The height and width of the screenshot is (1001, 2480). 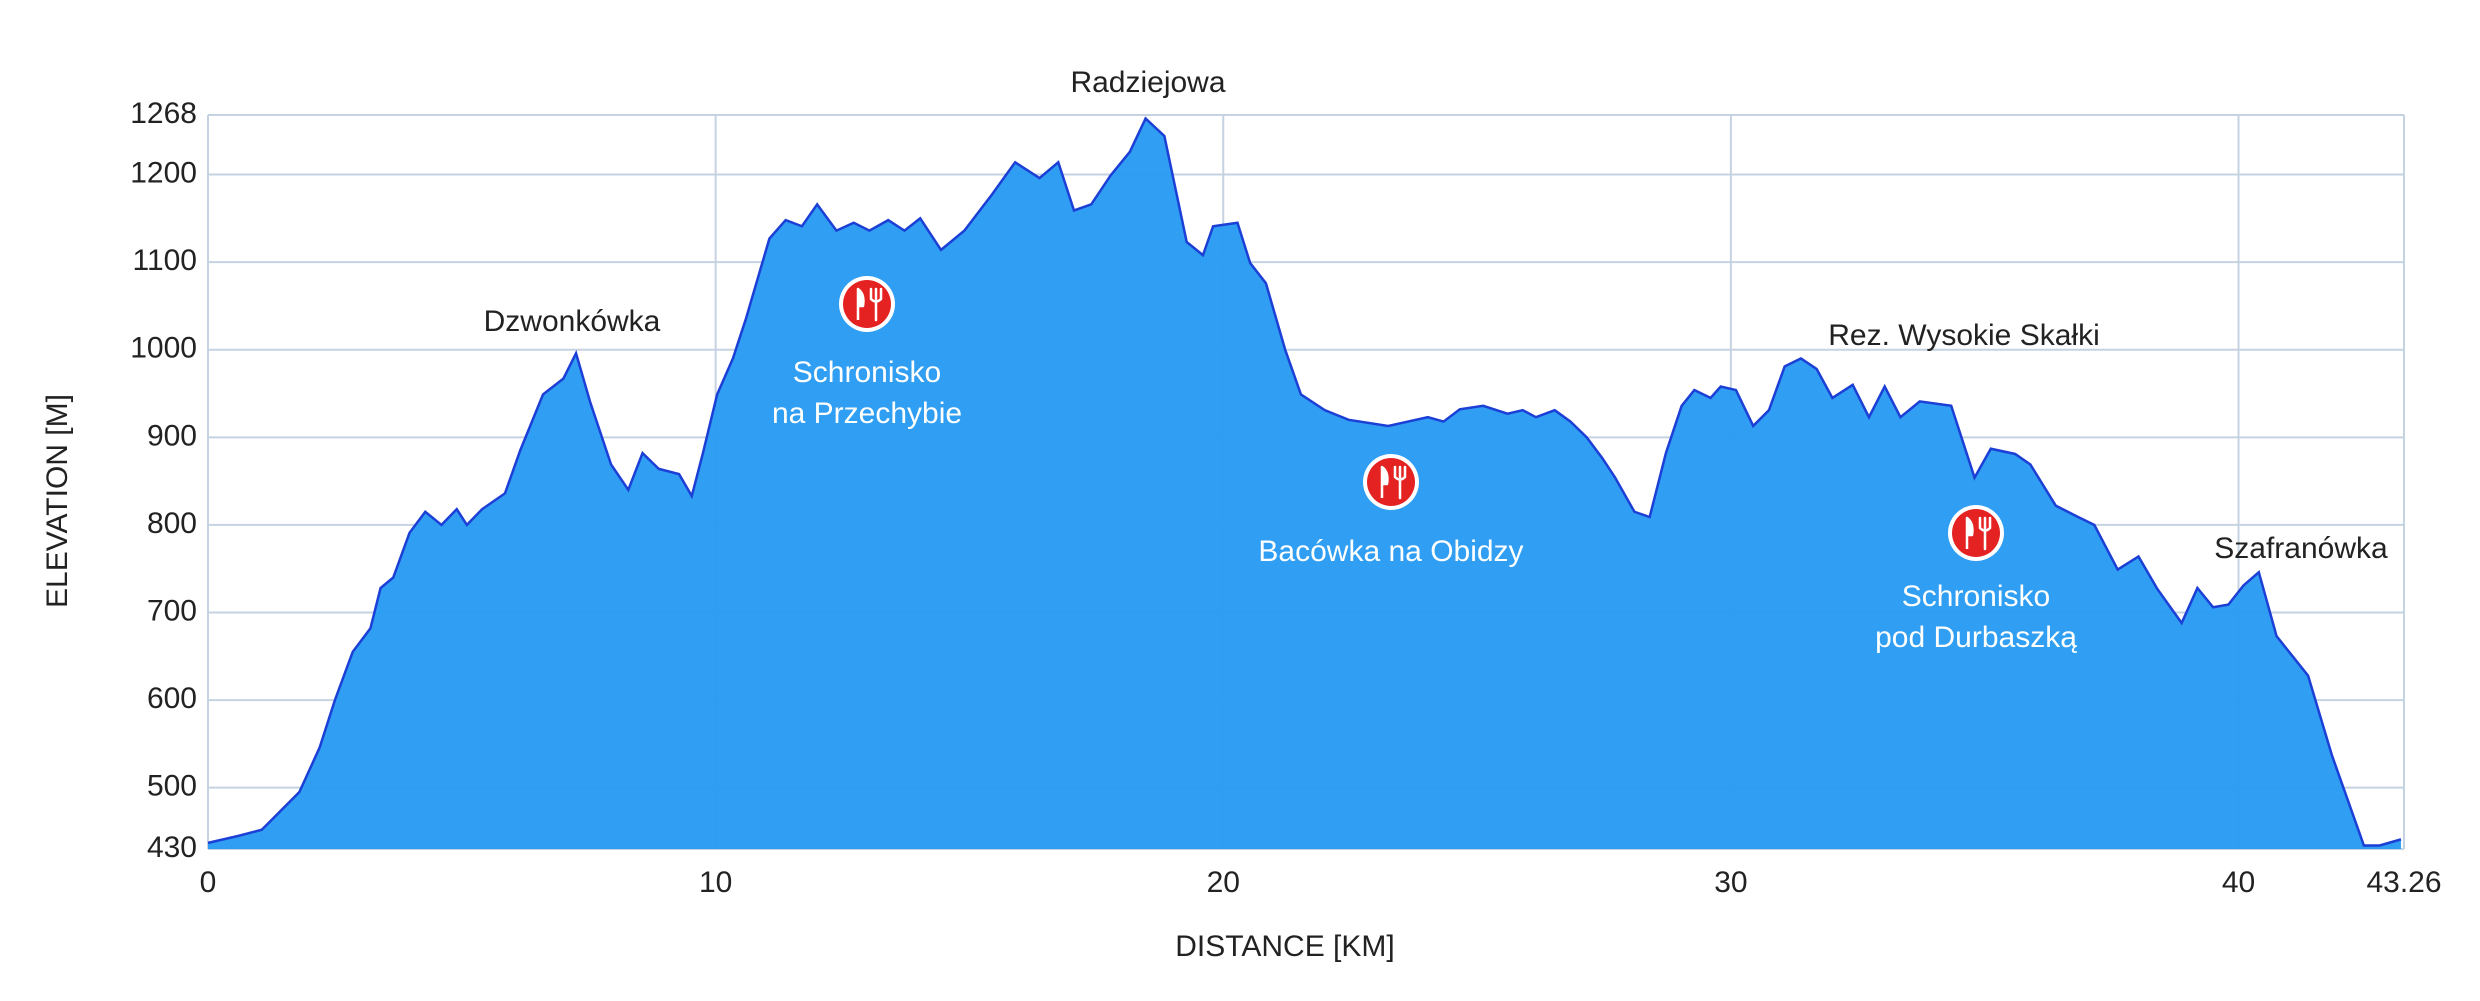 What do you see at coordinates (172, 435) in the screenshot?
I see `y-tick-label: 900` at bounding box center [172, 435].